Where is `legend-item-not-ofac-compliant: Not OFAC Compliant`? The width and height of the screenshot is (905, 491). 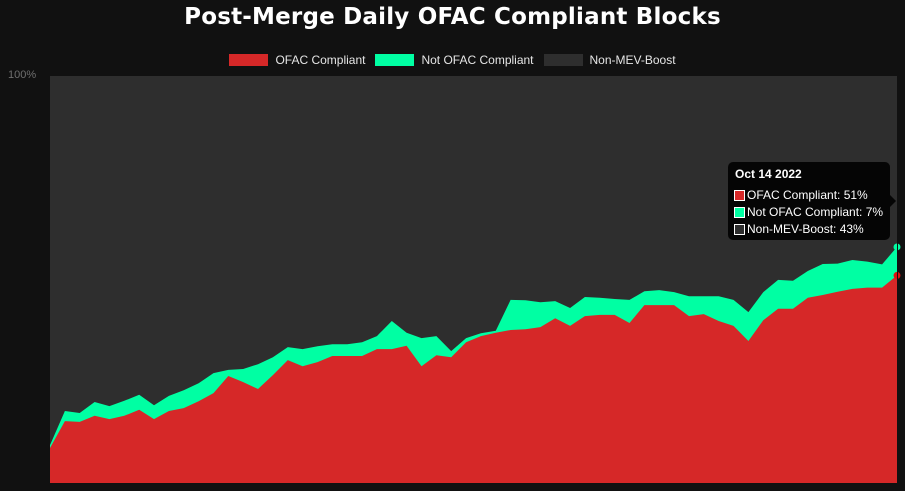
legend-item-not-ofac-compliant: Not OFAC Compliant is located at coordinates (454, 60).